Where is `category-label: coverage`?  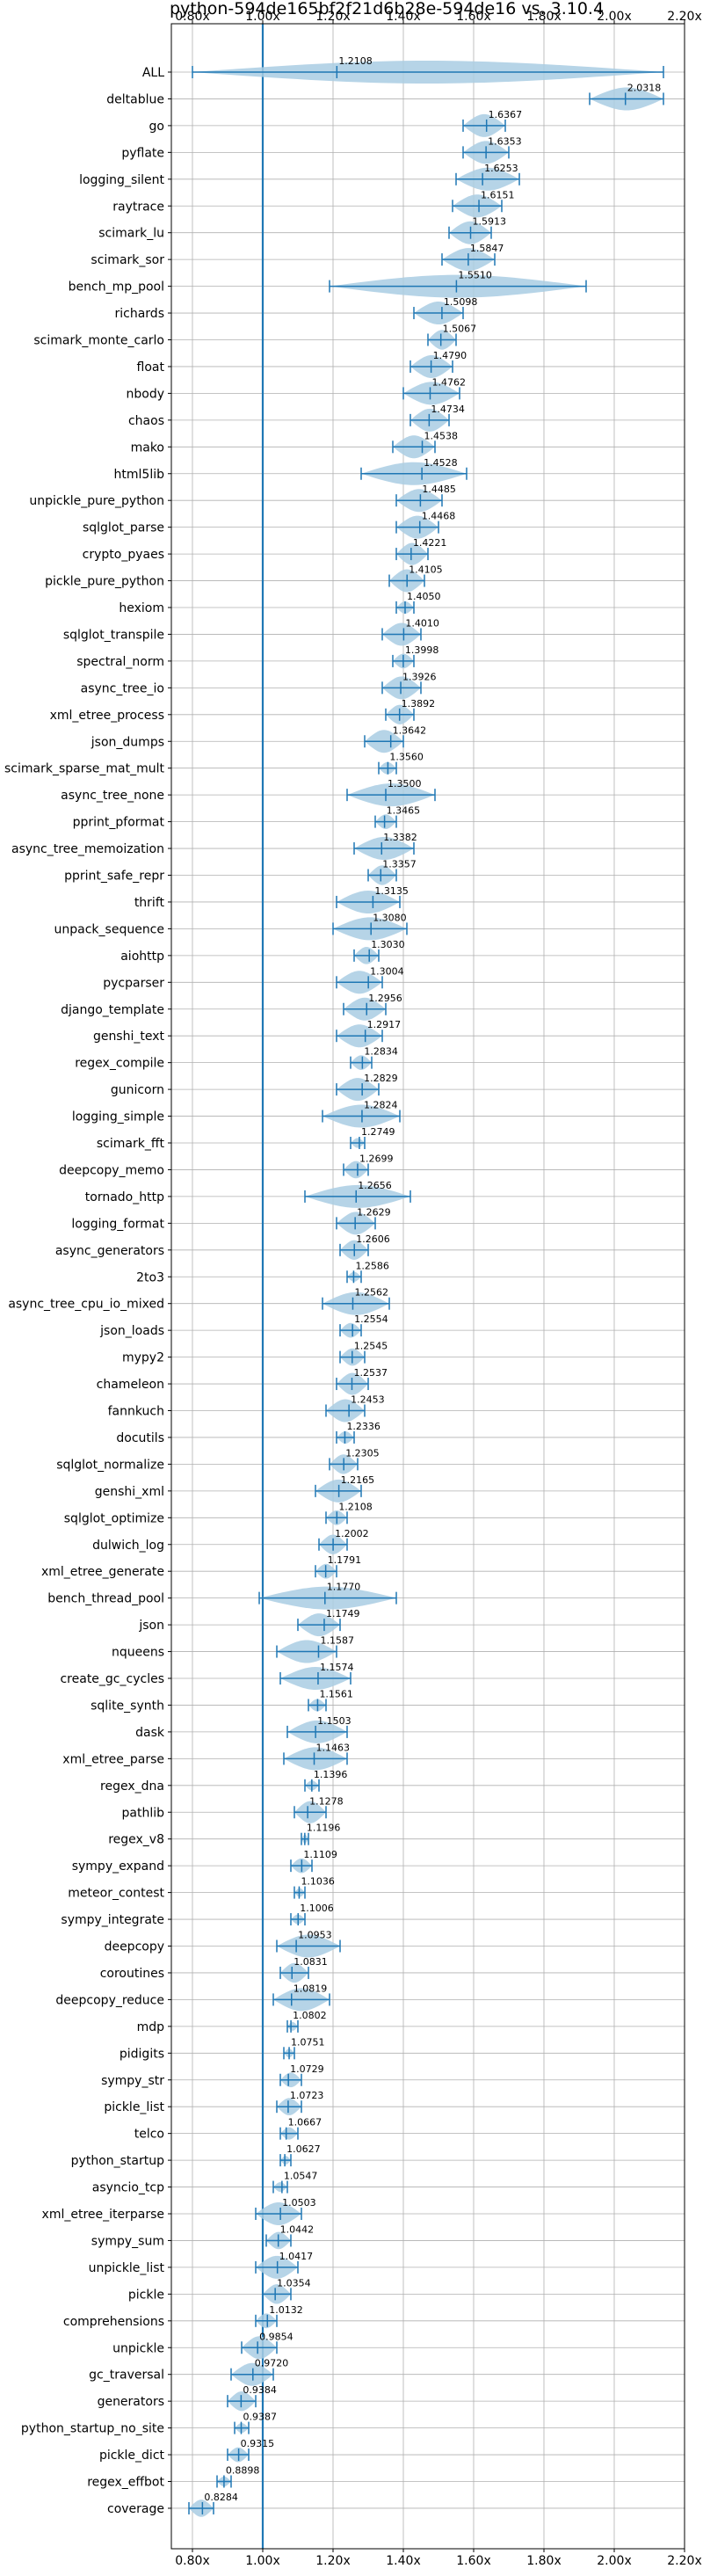
category-label: coverage is located at coordinates (136, 2509).